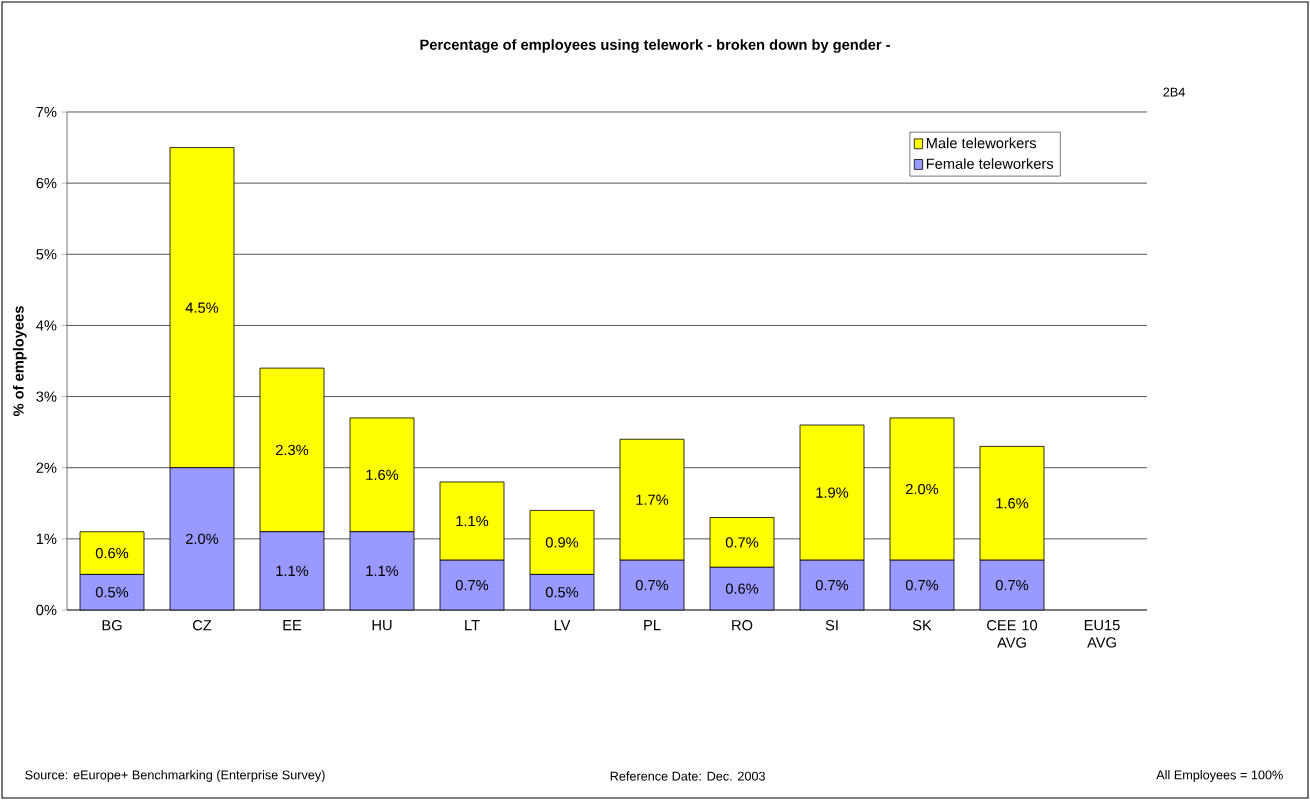 Image resolution: width=1310 pixels, height=800 pixels. I want to click on y-tick-label: 2%, so click(46, 467).